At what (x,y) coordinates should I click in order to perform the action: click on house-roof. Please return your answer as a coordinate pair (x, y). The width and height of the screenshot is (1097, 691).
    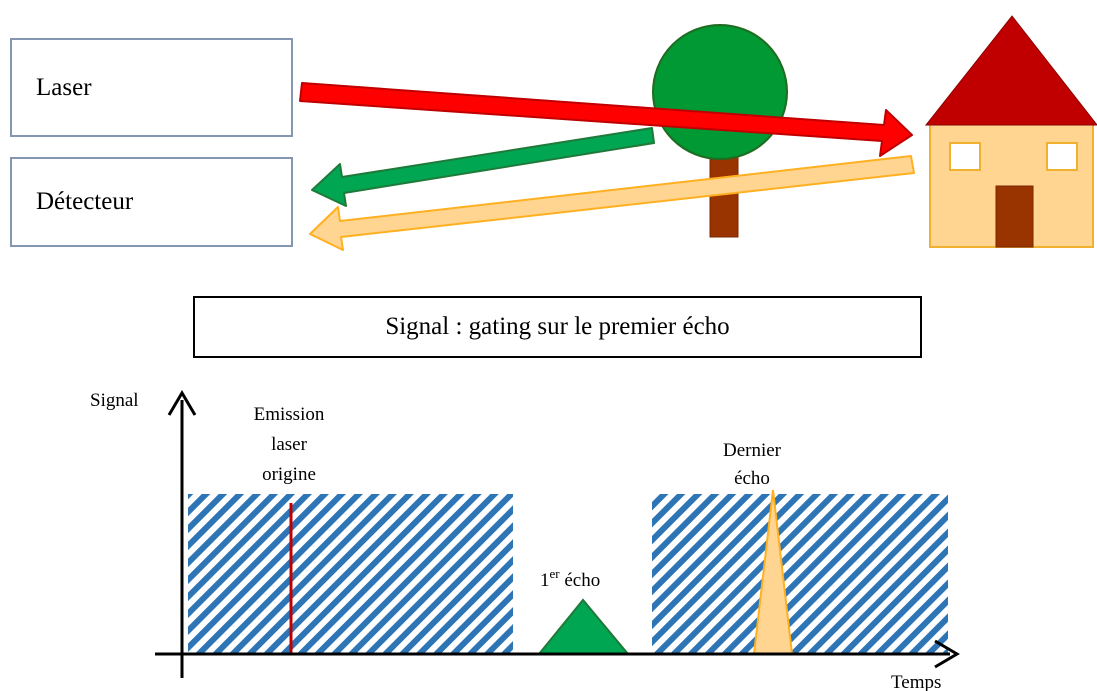
    Looking at the image, I should click on (1010, 70).